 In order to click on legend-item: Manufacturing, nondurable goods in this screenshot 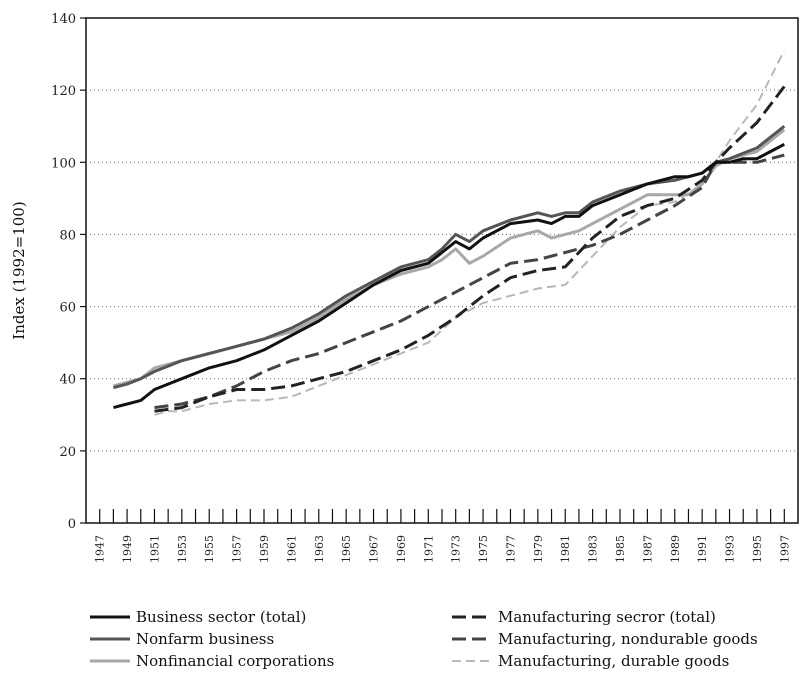, I will do `click(605, 639)`.